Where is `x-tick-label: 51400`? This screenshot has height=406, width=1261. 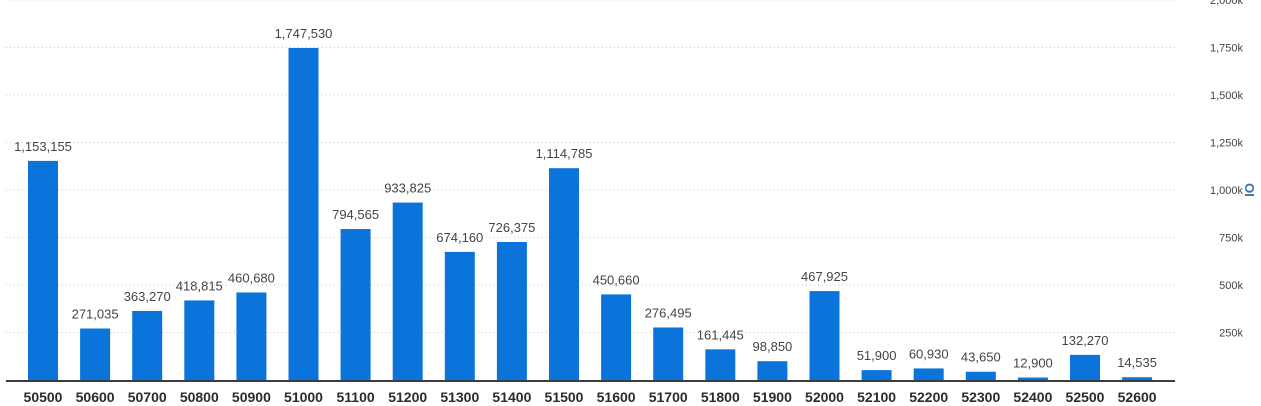 x-tick-label: 51400 is located at coordinates (511, 397).